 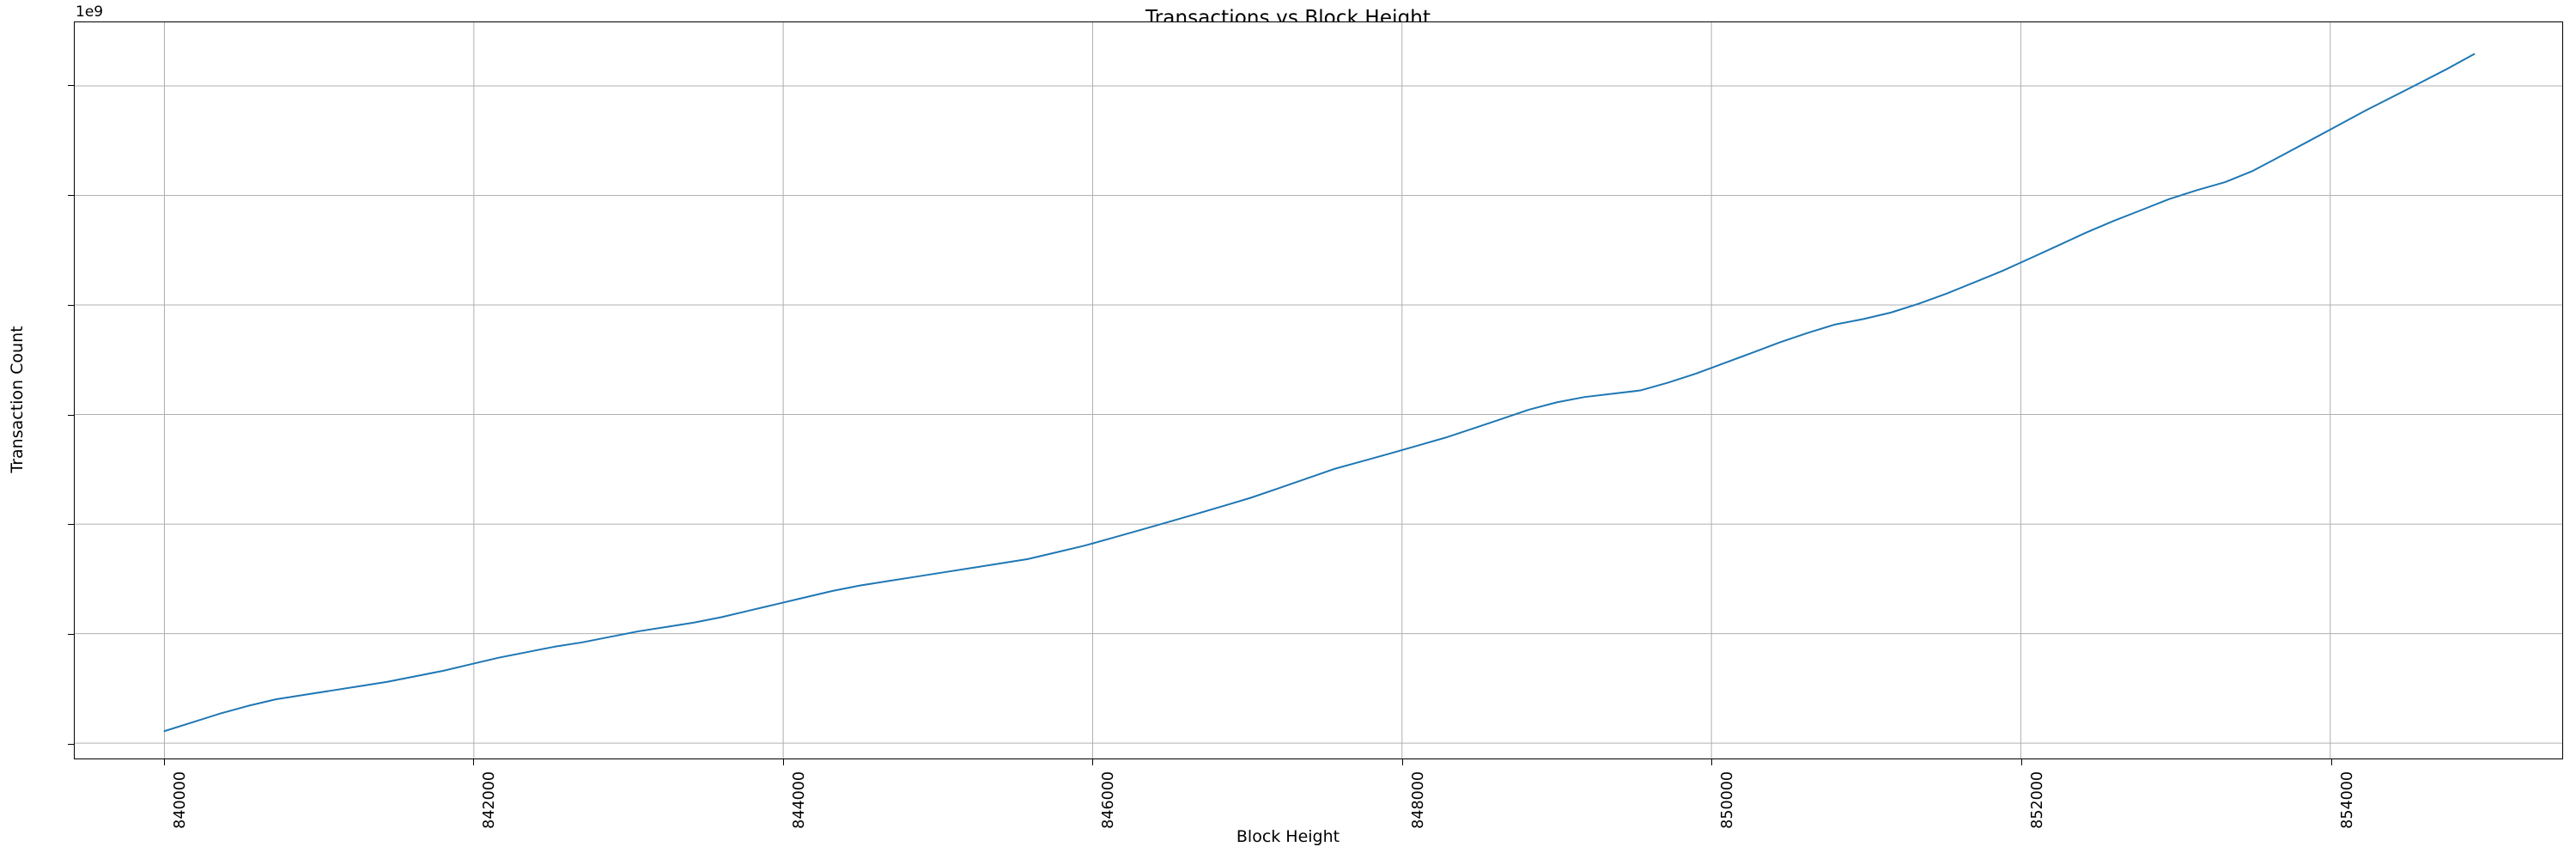 I want to click on y-axis-label: Transaction Count, so click(x=17, y=399).